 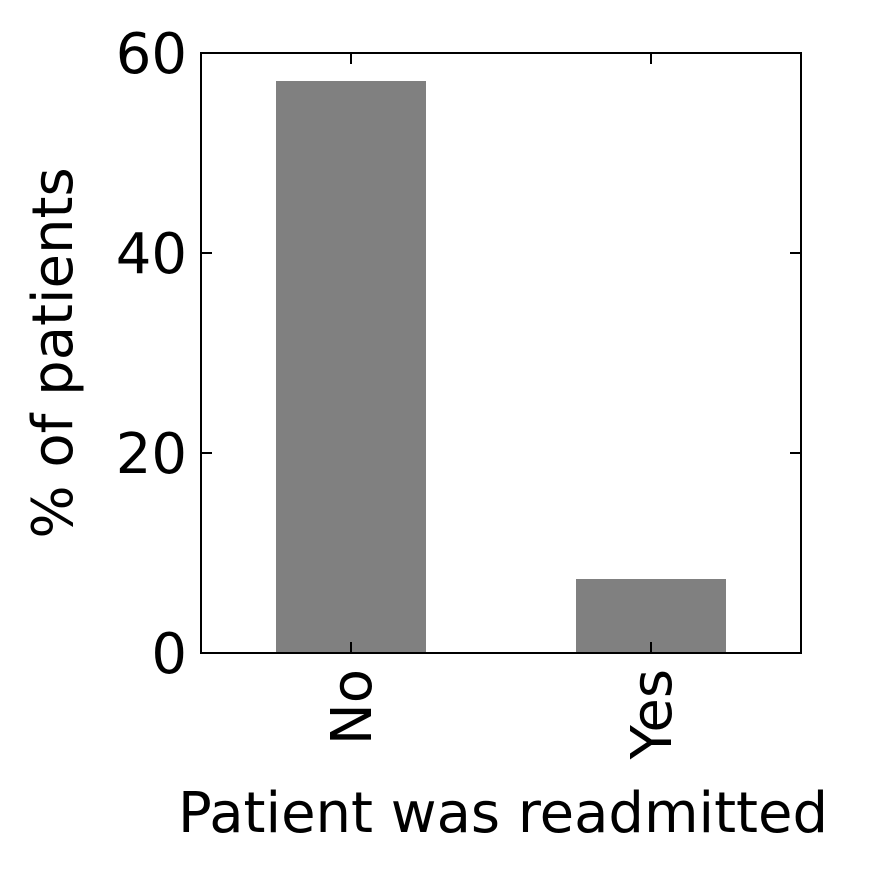 What do you see at coordinates (151, 254) in the screenshot?
I see `y-tick-label-40: 40` at bounding box center [151, 254].